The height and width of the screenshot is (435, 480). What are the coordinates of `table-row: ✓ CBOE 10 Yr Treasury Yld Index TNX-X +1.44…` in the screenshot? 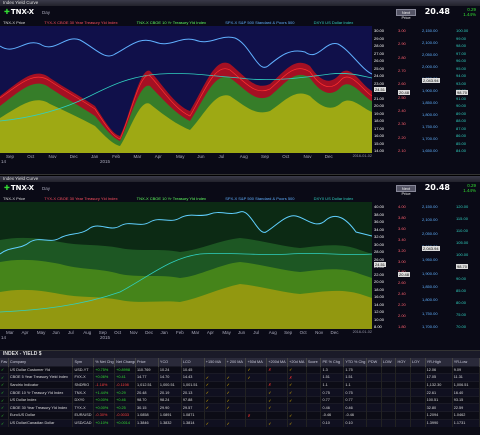 It's located at (240, 392).